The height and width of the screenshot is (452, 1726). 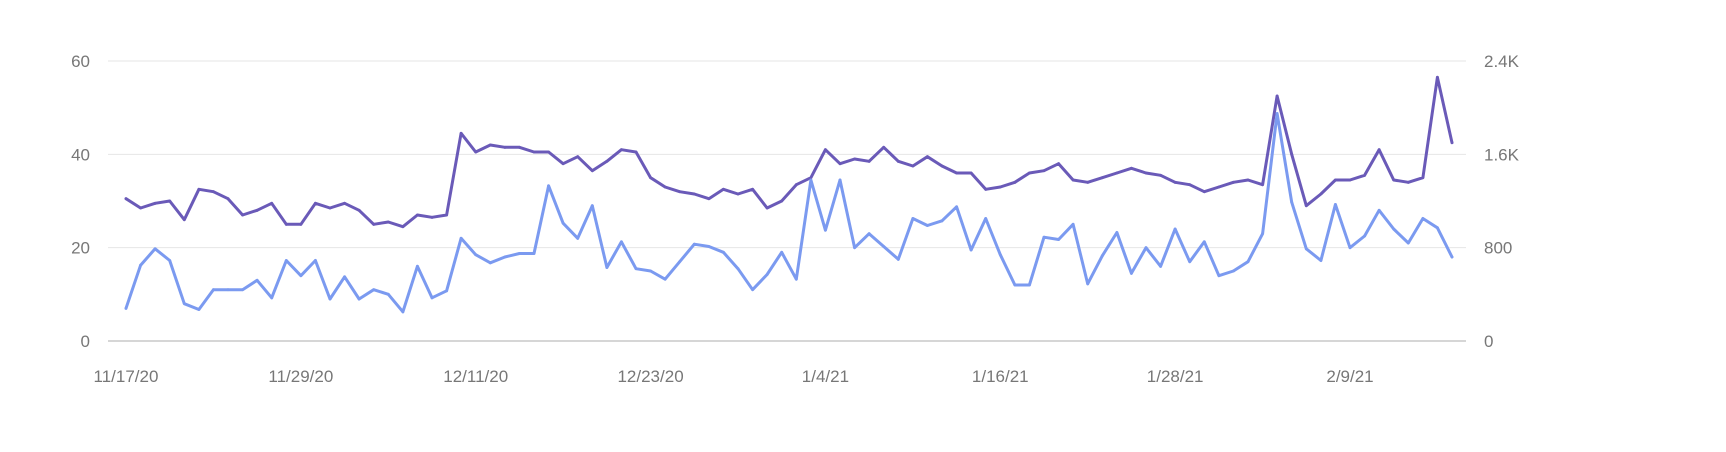 I want to click on x-axis-tick-label: 2/9/21, so click(x=1349, y=376).